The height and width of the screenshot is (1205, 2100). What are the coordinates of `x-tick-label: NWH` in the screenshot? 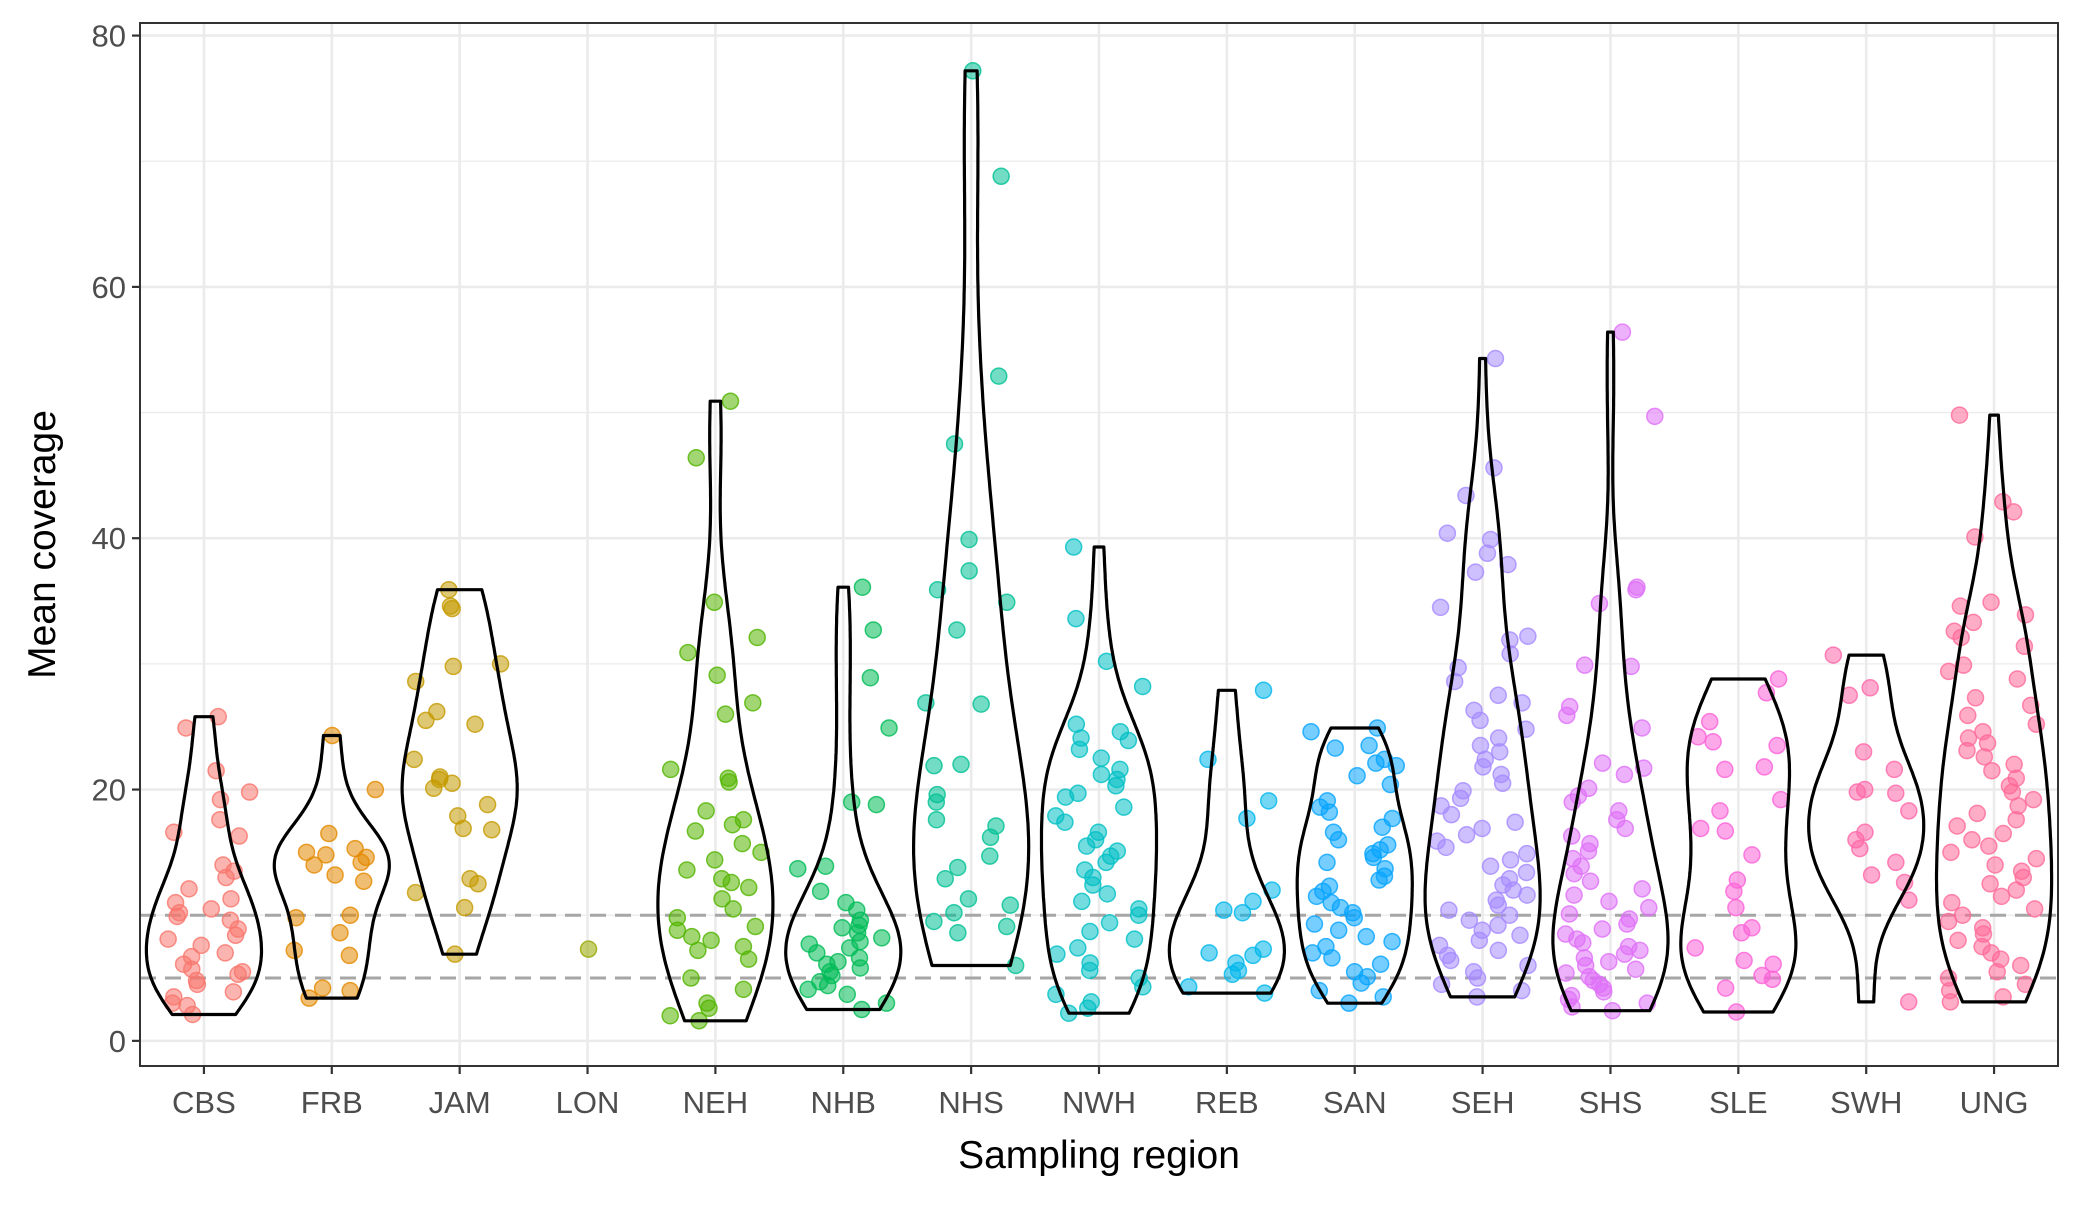 It's located at (1099, 1102).